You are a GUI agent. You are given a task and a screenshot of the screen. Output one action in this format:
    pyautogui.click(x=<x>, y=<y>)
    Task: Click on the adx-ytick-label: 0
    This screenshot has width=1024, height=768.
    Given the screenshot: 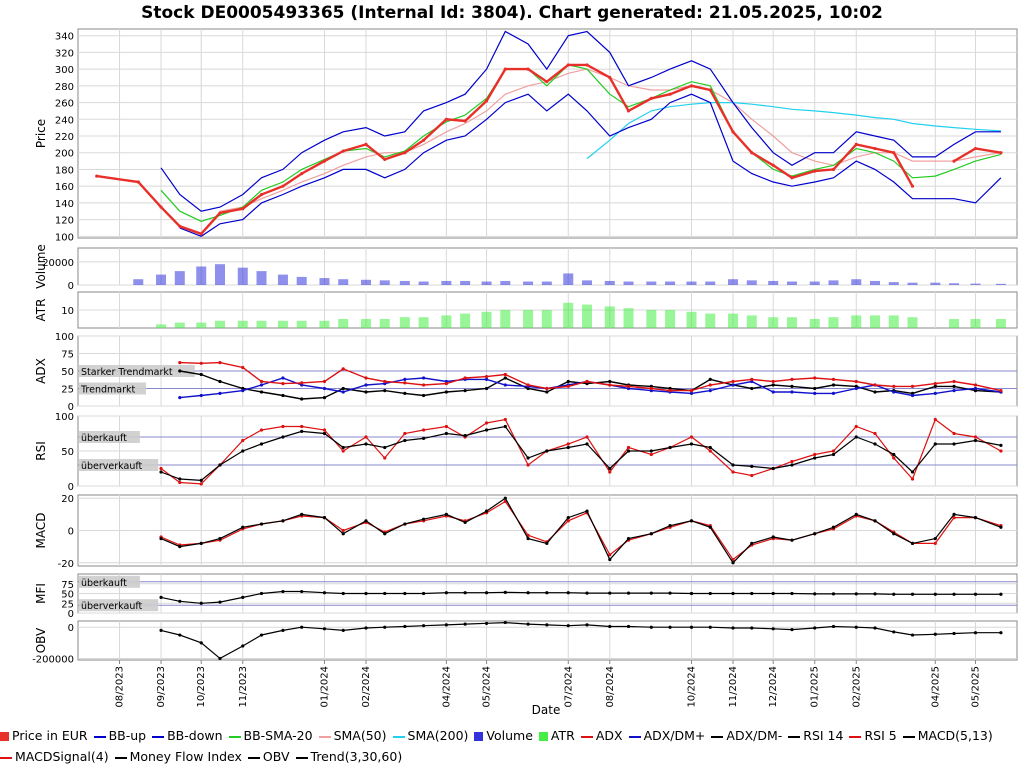 What is the action you would take?
    pyautogui.click(x=71, y=407)
    